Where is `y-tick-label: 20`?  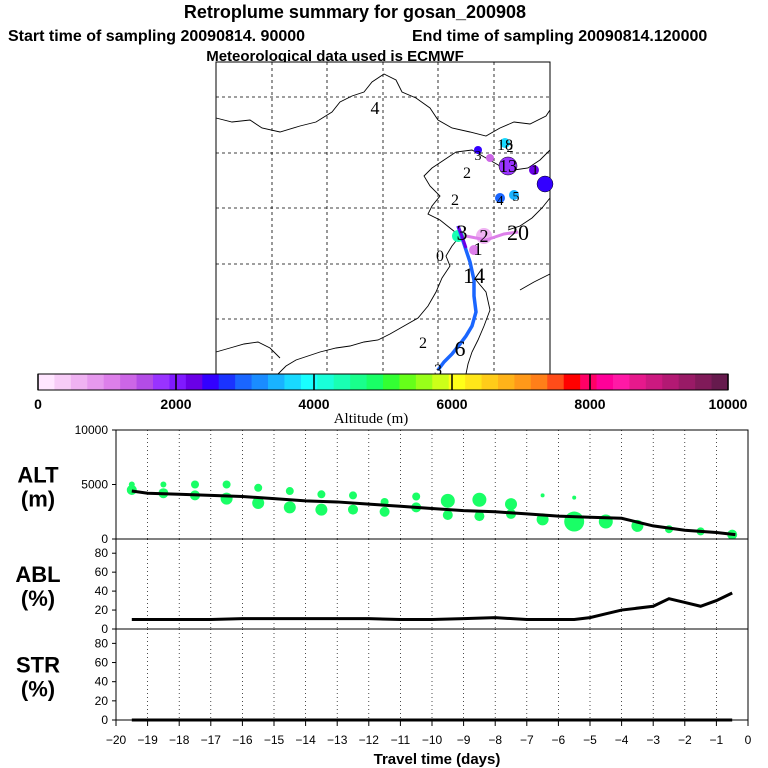
y-tick-label: 20 is located at coordinates (102, 701).